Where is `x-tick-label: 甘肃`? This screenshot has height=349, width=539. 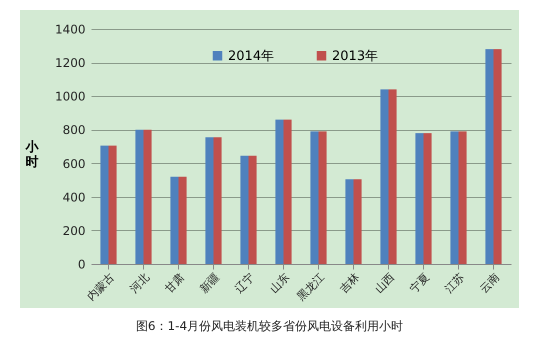
x-tick-label: 甘肃 is located at coordinates (174, 283).